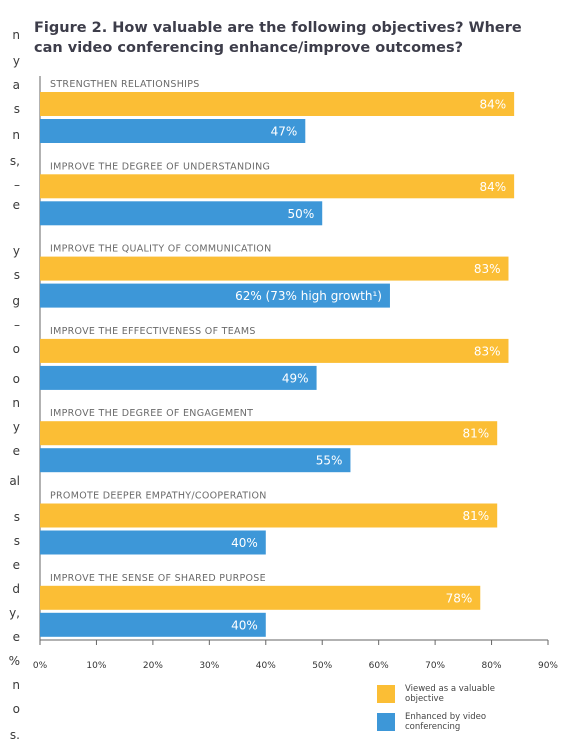 The width and height of the screenshot is (577, 744). I want to click on body-text-fragment: d, so click(16, 589).